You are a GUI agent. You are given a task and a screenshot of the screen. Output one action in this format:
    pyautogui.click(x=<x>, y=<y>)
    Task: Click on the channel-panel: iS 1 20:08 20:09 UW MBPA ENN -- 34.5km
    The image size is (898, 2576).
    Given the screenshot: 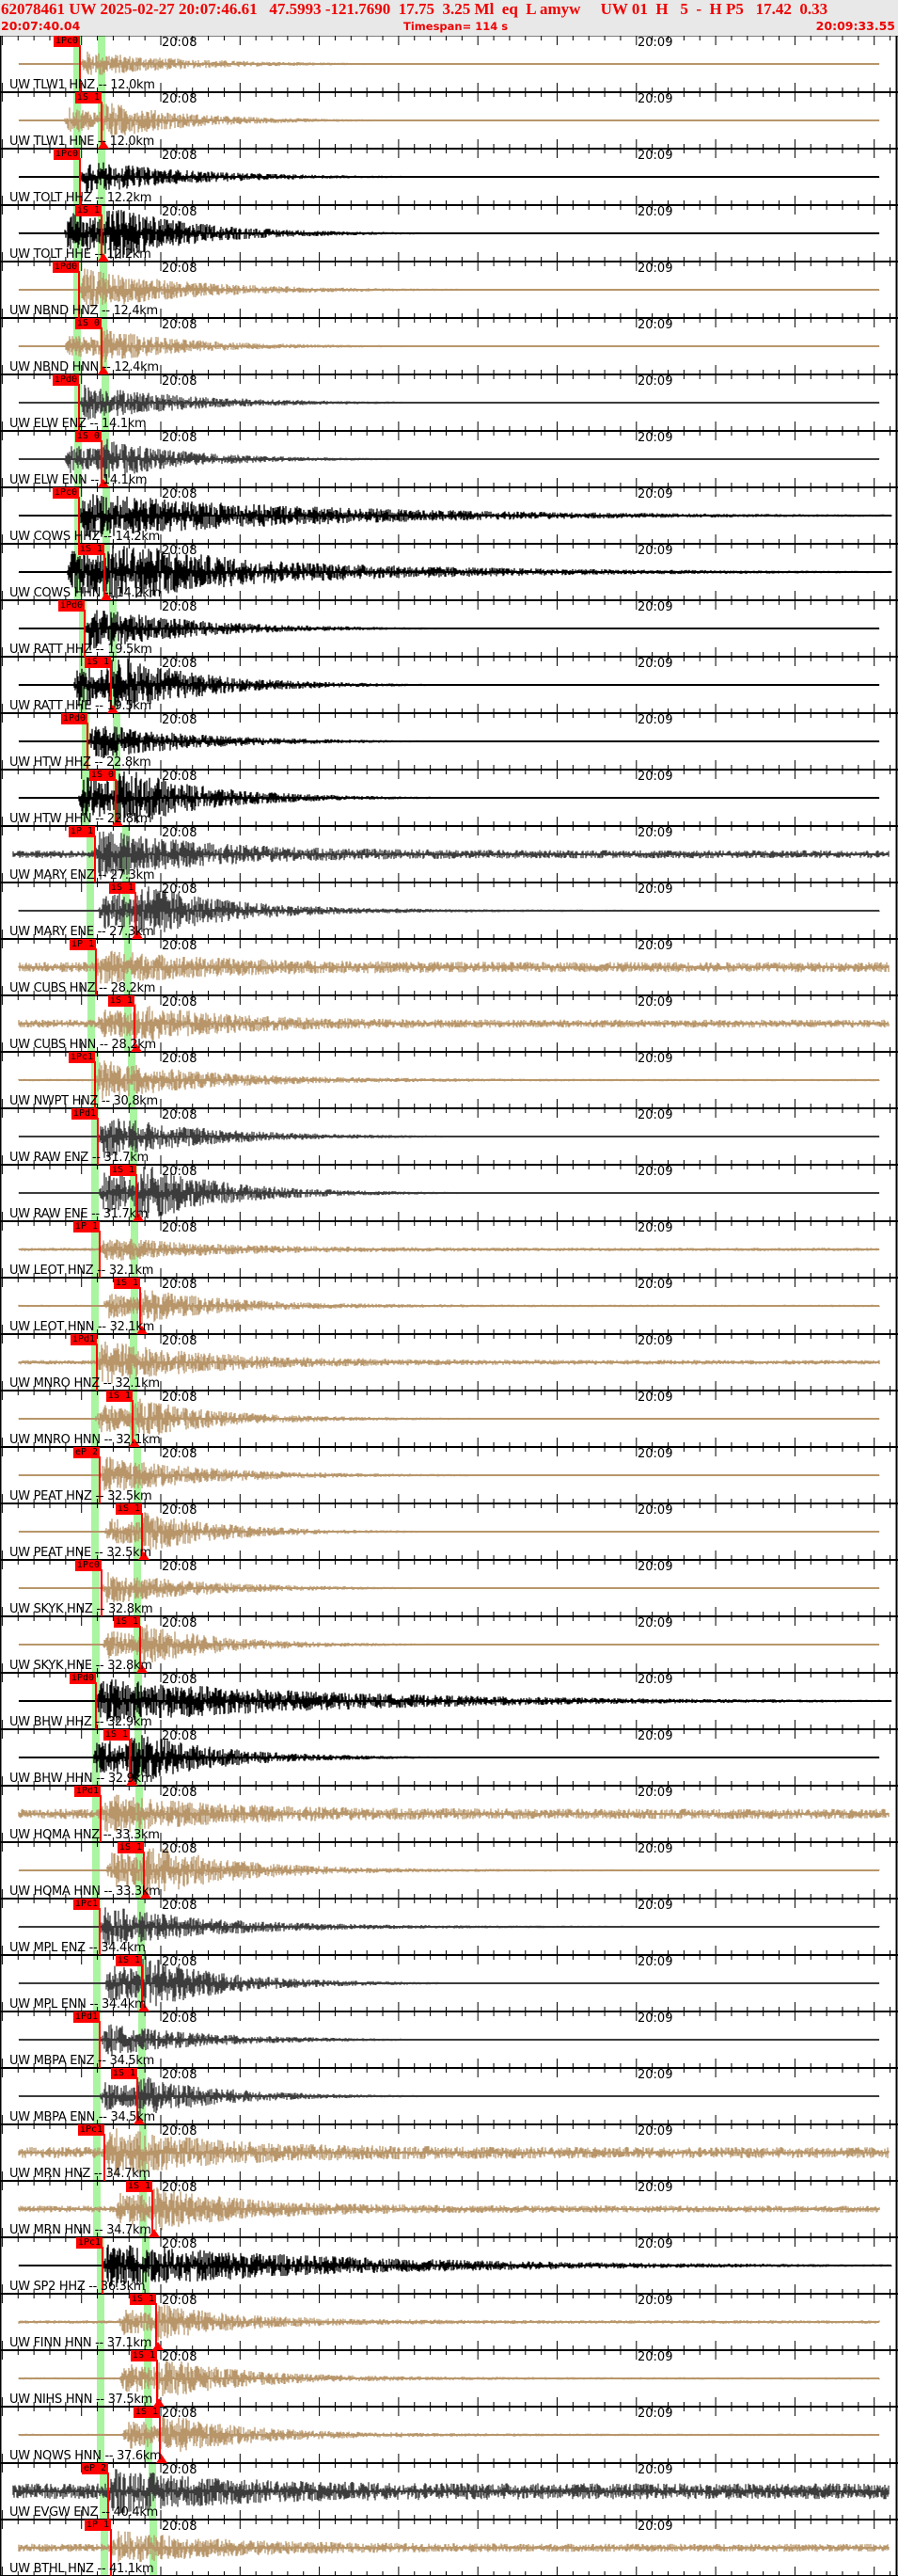 What is the action you would take?
    pyautogui.click(x=449, y=2096)
    